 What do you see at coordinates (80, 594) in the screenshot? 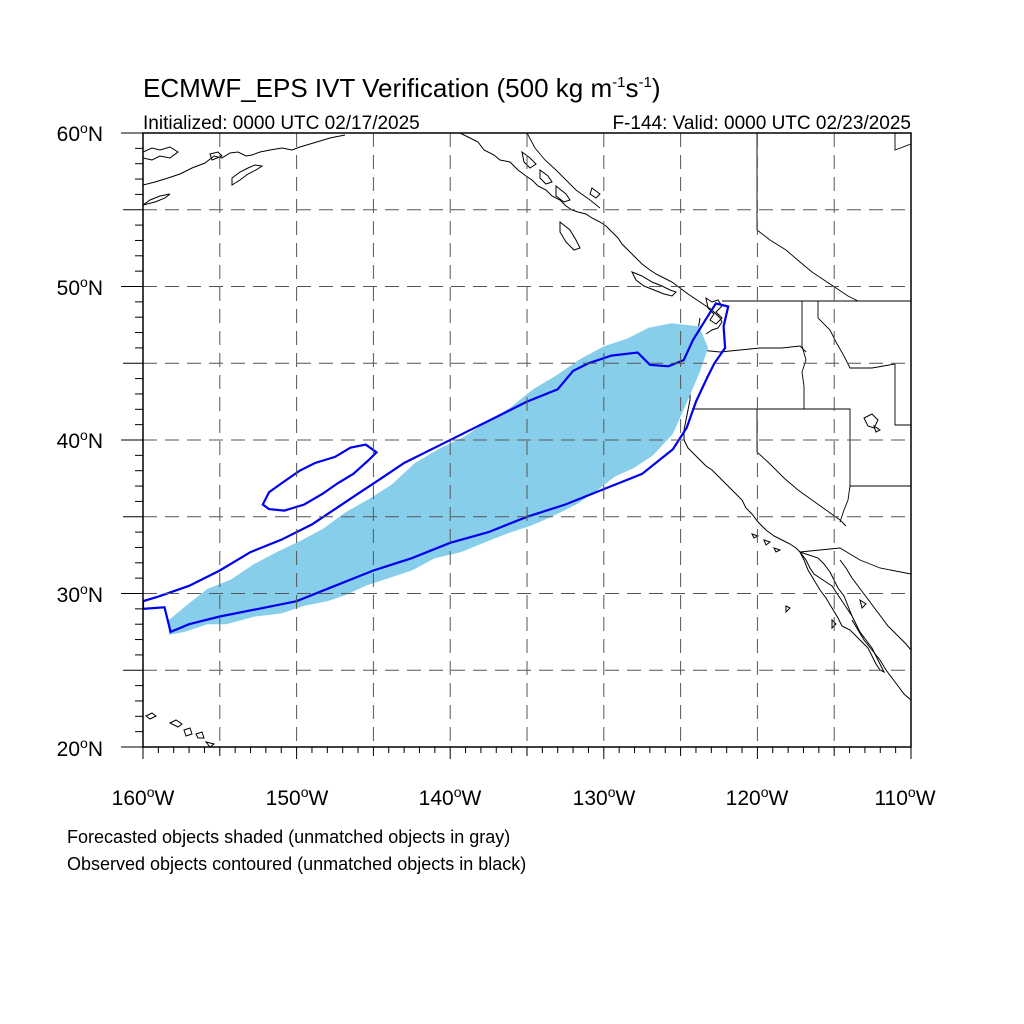
I see `lat-label-30: 30oN` at bounding box center [80, 594].